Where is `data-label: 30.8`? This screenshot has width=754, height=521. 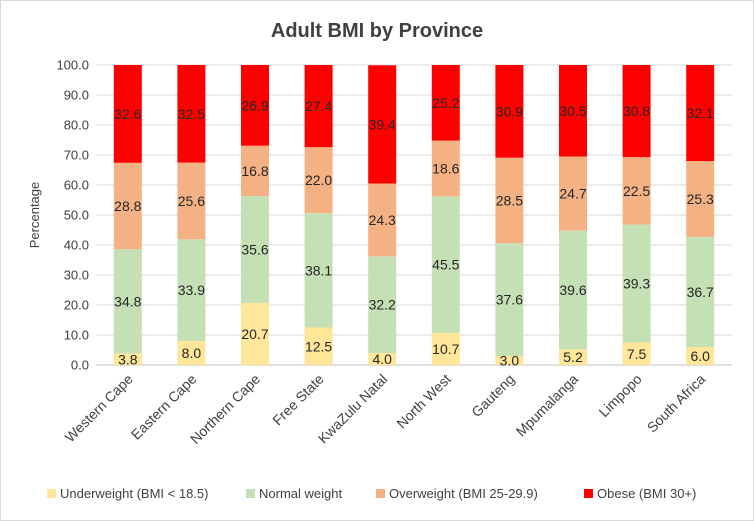
data-label: 30.8 is located at coordinates (636, 111).